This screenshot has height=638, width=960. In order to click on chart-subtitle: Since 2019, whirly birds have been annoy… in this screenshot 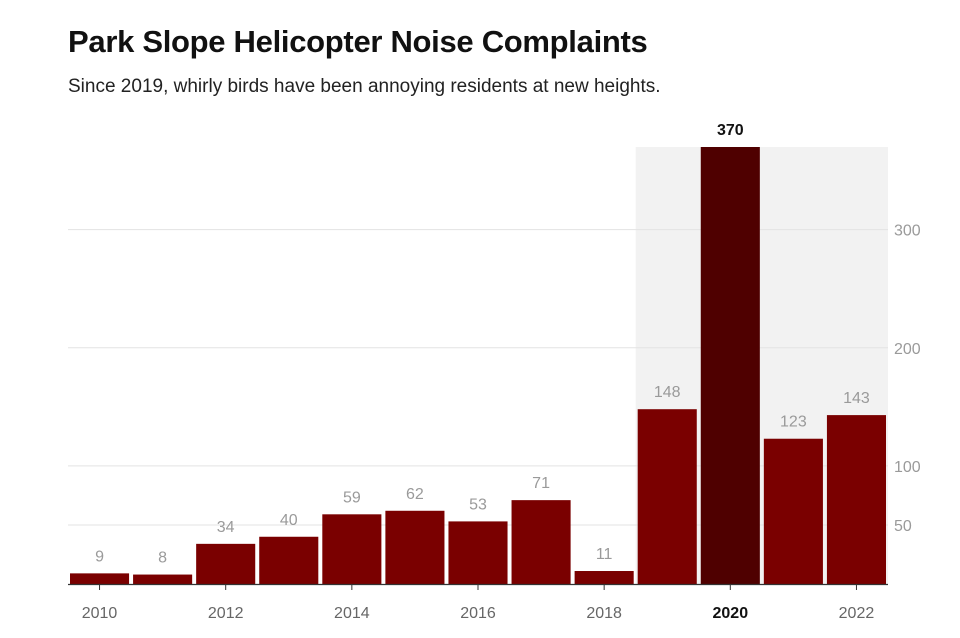, I will do `click(364, 86)`.